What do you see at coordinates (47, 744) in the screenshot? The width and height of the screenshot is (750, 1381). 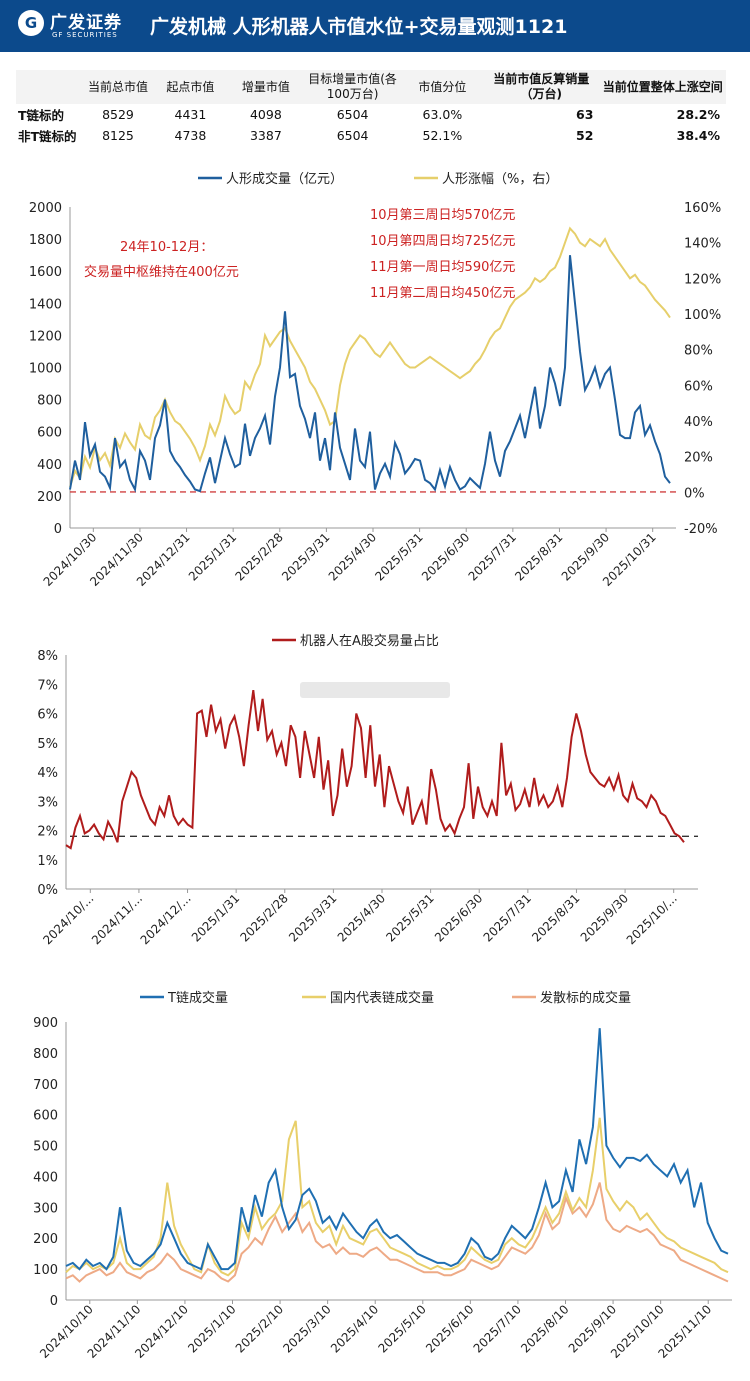 I see `y-tick-label: 5%` at bounding box center [47, 744].